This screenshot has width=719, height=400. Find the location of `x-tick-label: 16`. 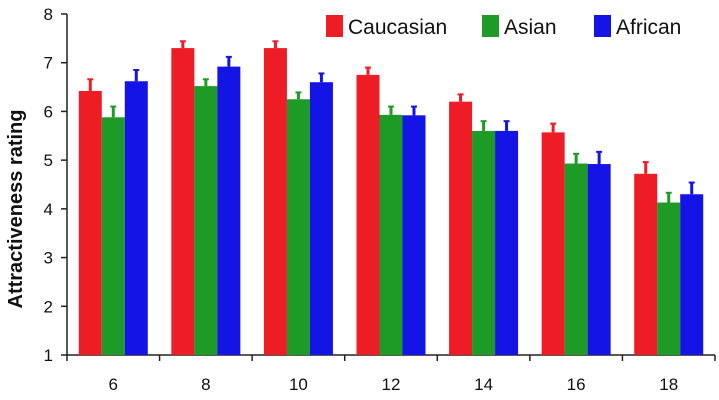

x-tick-label: 16 is located at coordinates (576, 384).